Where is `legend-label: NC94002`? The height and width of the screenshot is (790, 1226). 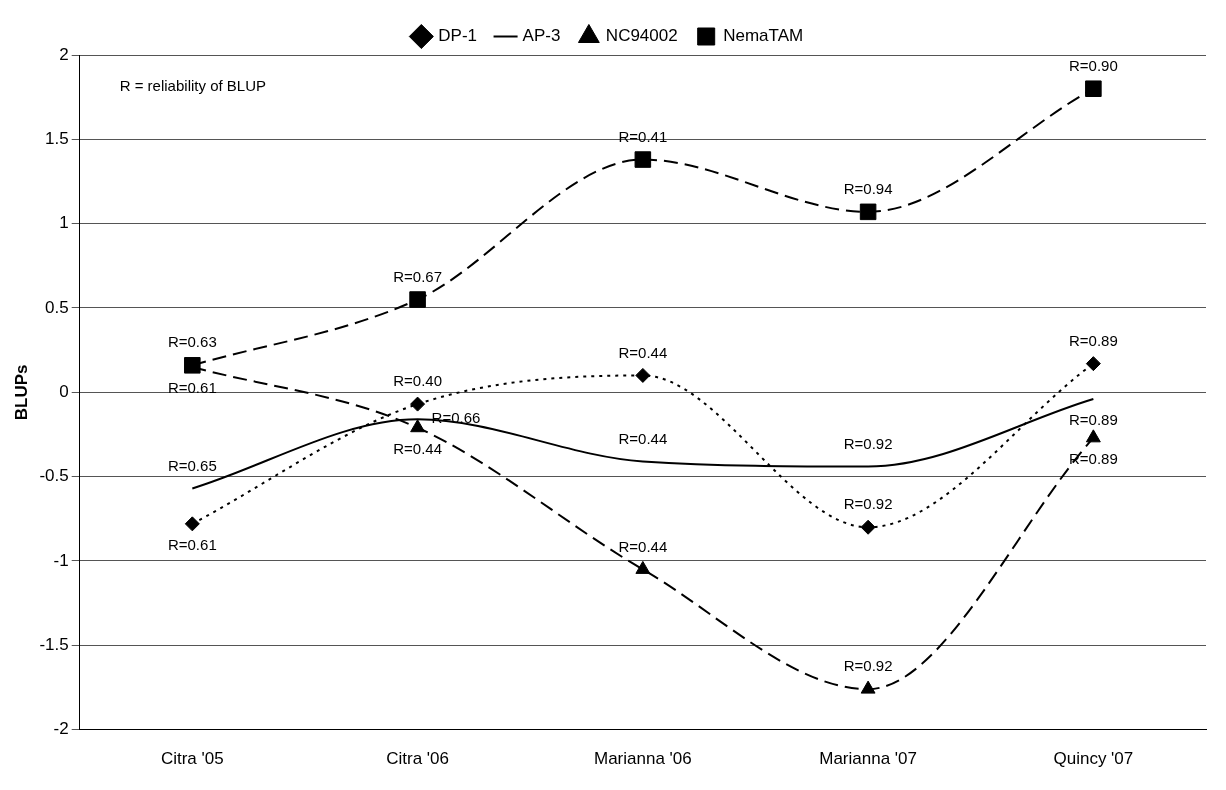
legend-label: NC94002 is located at coordinates (641, 36).